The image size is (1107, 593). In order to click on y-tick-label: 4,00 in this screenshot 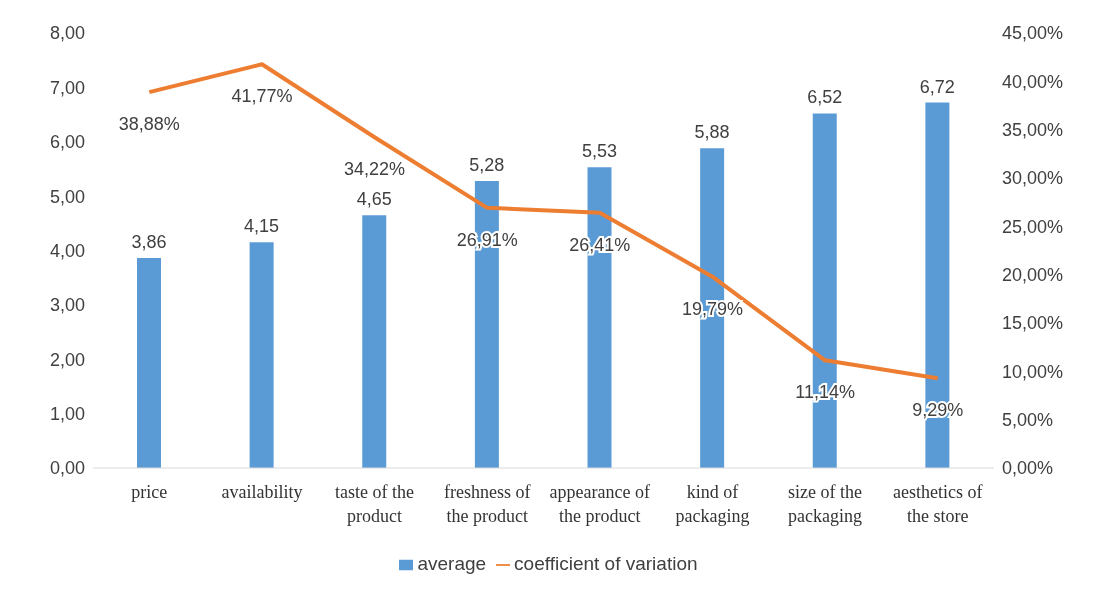, I will do `click(67, 250)`.